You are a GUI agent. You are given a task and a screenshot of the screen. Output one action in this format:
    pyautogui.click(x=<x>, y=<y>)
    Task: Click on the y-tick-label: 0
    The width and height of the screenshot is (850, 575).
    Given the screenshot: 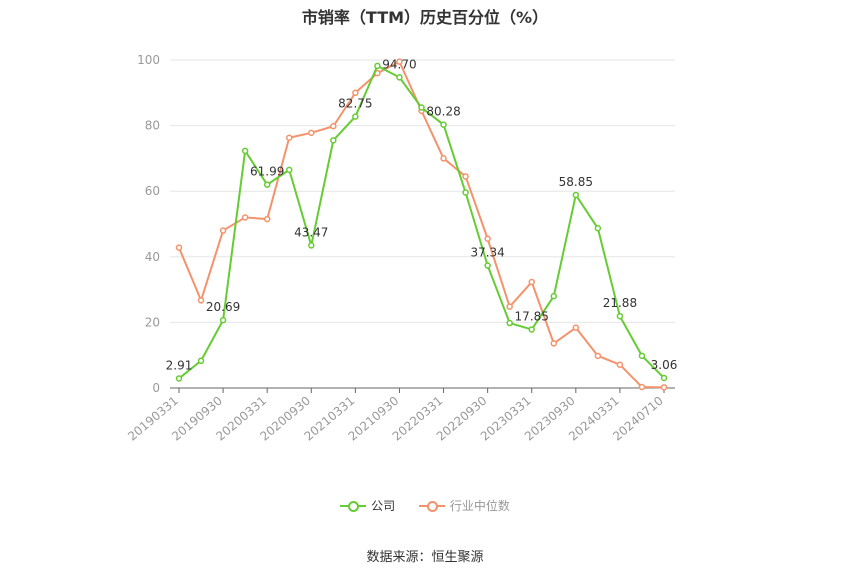 What is the action you would take?
    pyautogui.click(x=156, y=388)
    